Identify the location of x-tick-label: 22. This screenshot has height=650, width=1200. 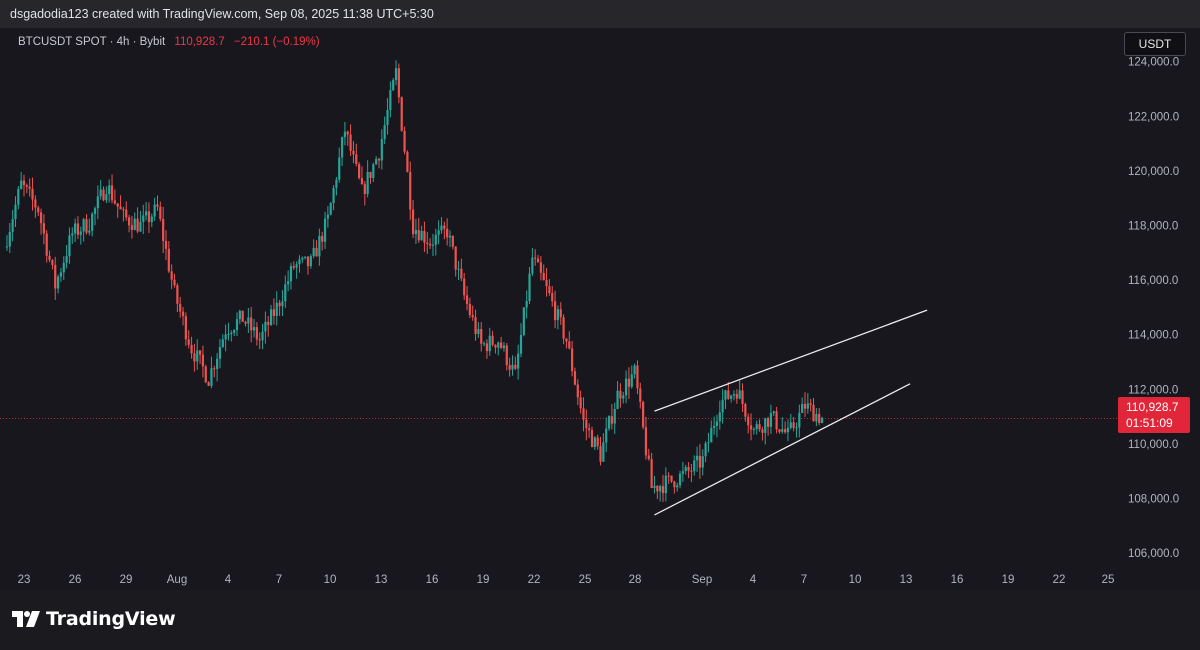
(534, 580).